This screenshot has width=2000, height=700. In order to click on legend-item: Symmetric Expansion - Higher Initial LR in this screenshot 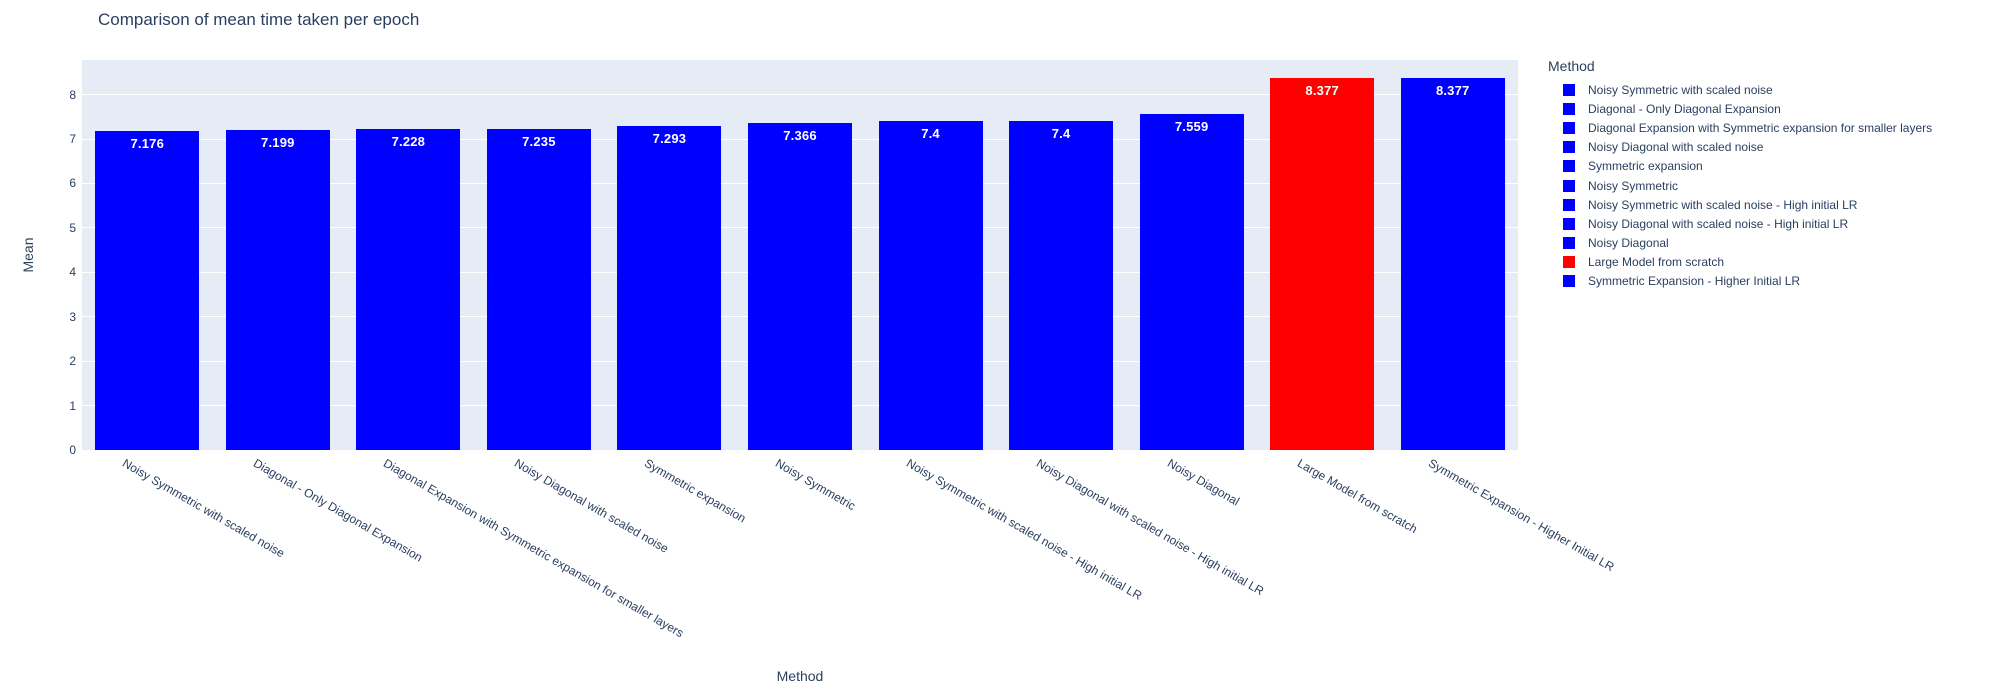, I will do `click(1740, 281)`.